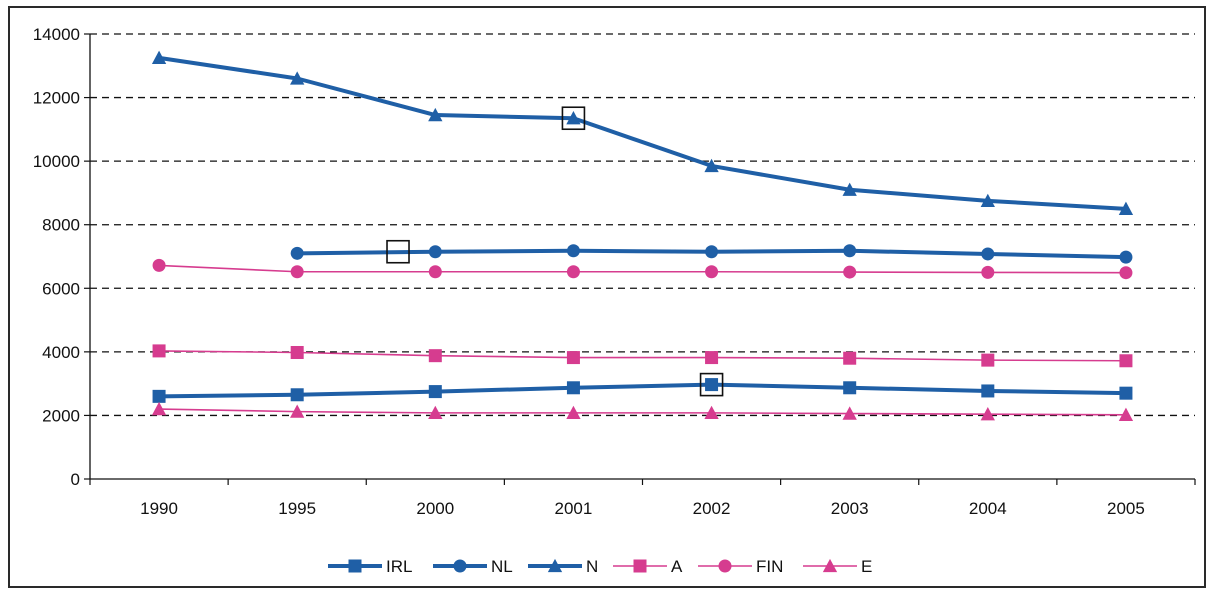 This screenshot has height=596, width=1216. Describe the element at coordinates (642, 390) in the screenshot. I see `series-IRL` at that location.